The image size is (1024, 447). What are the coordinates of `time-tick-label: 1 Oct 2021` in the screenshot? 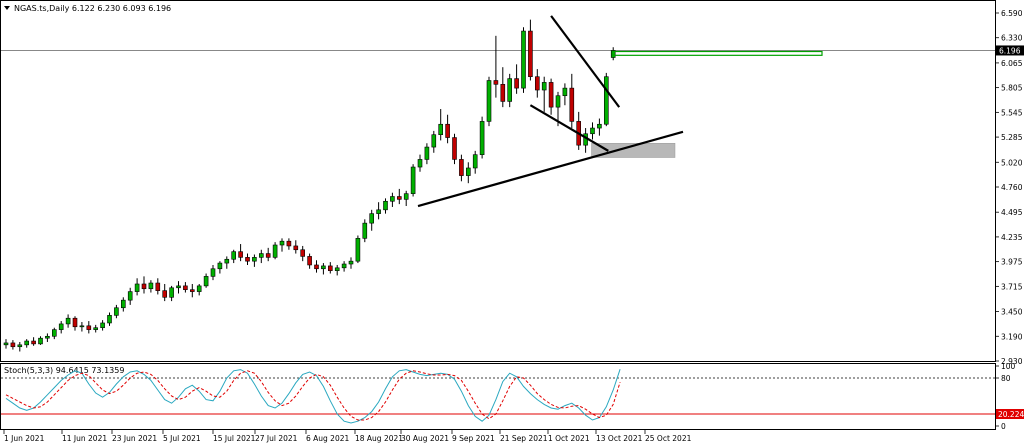 It's located at (569, 438).